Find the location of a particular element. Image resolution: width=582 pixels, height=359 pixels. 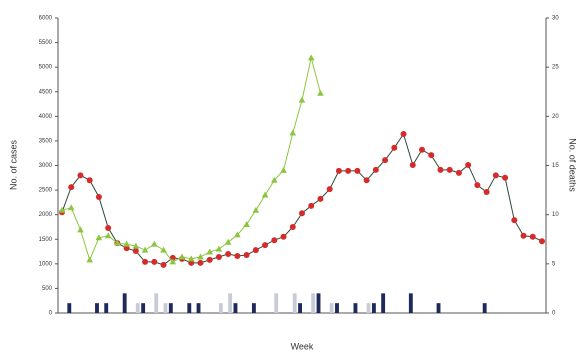

y2-tick-label: 0 is located at coordinates (554, 314).